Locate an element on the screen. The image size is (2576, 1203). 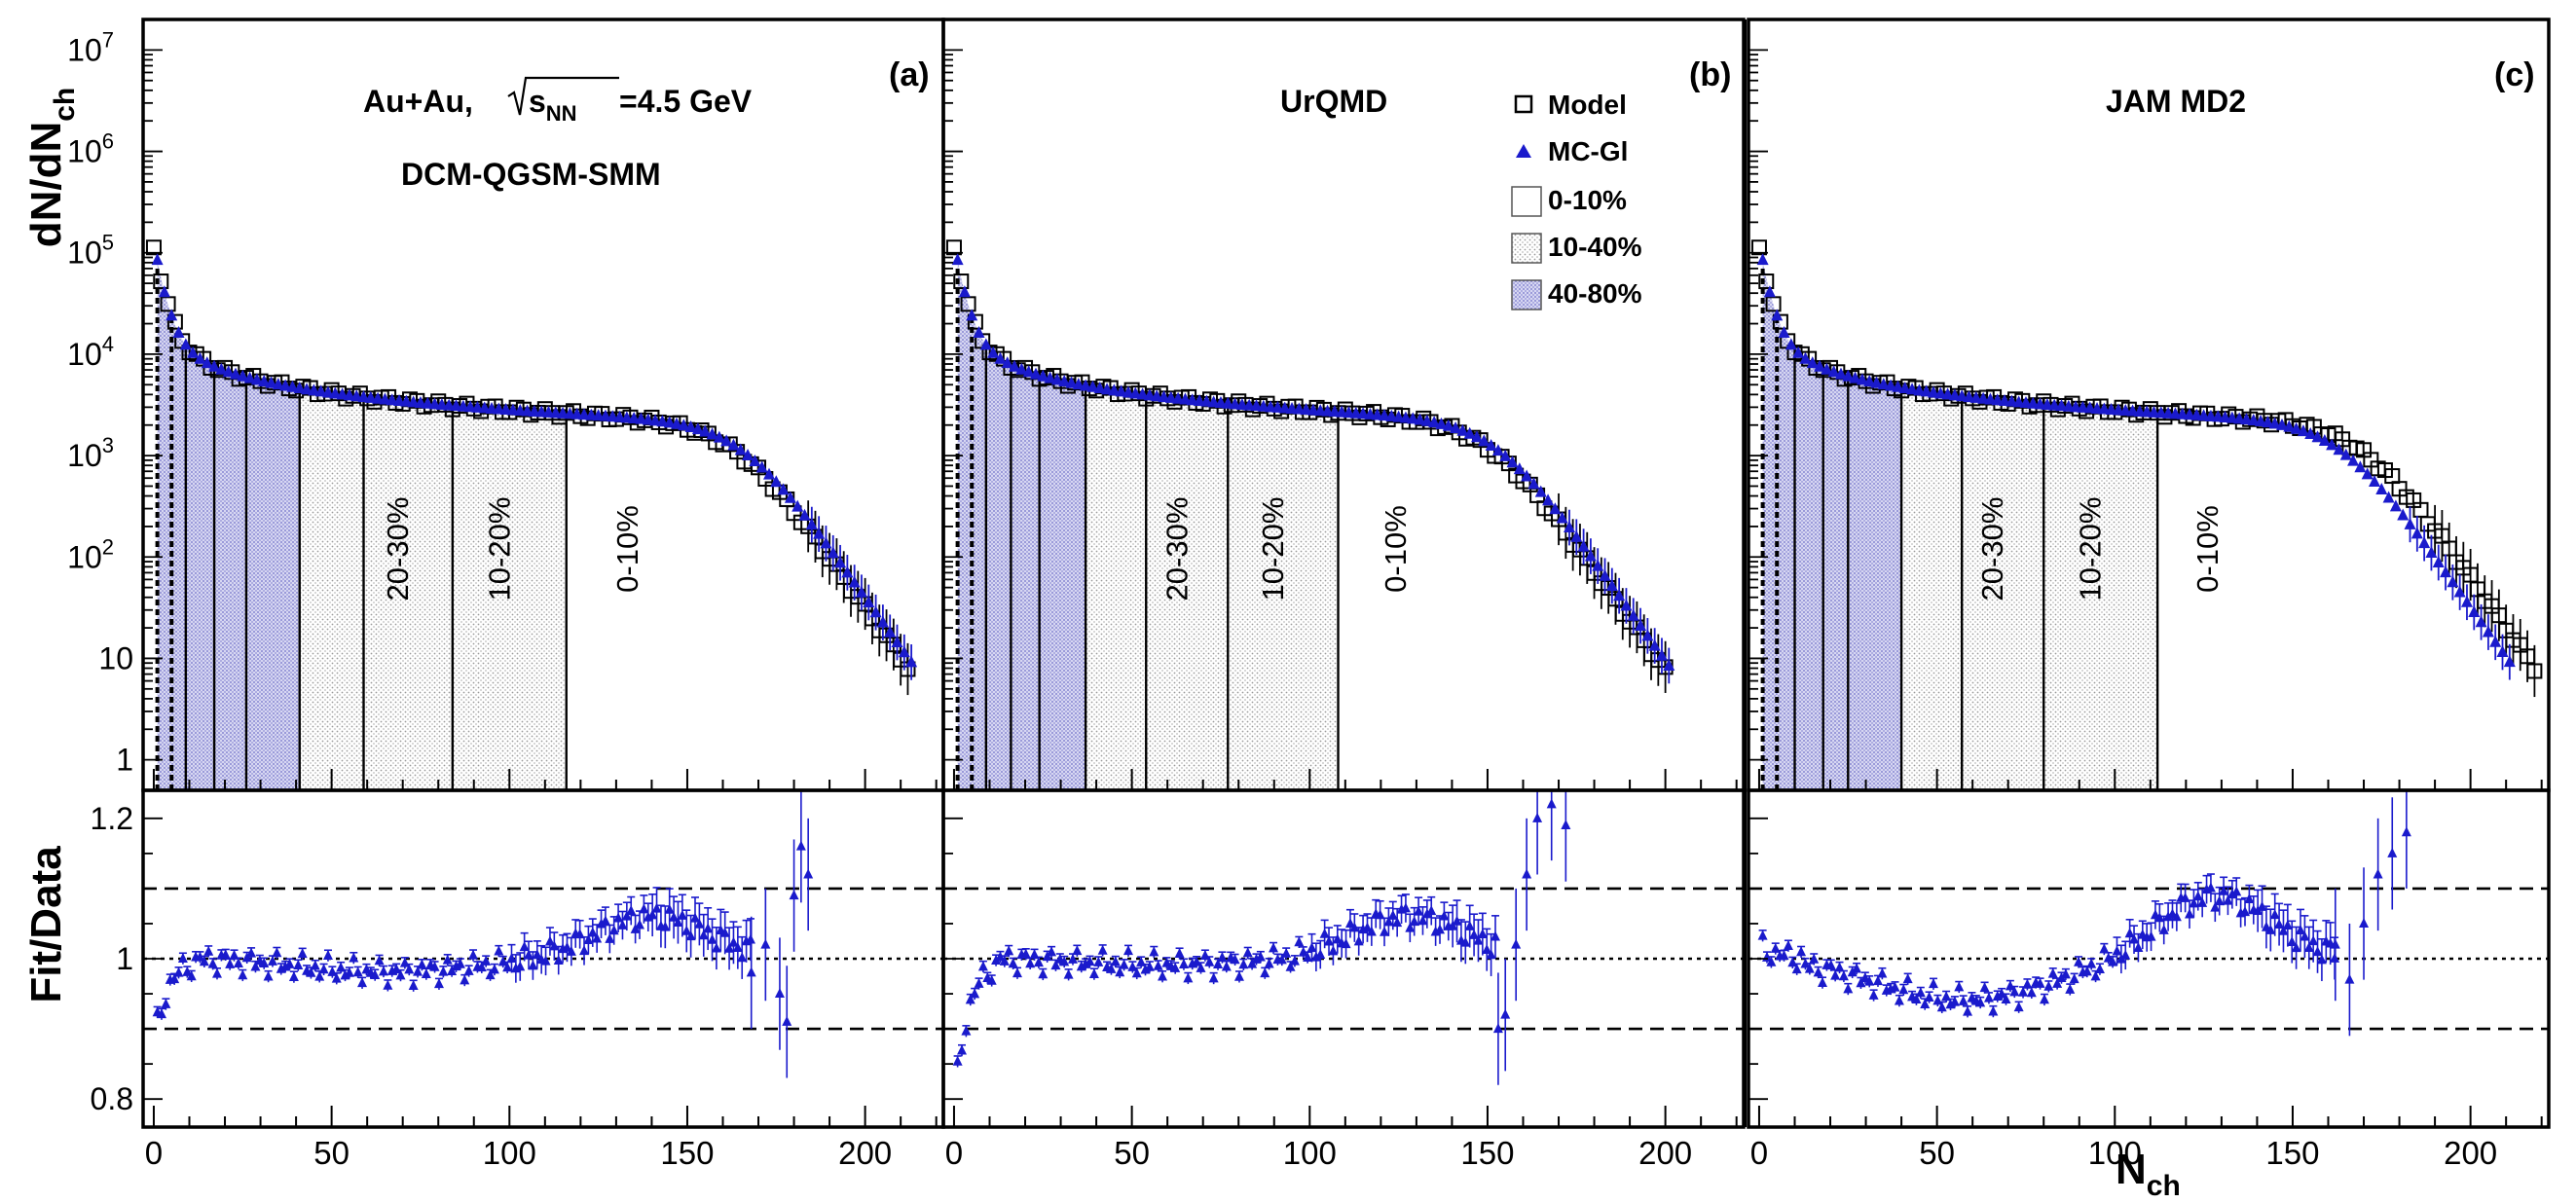
generator-label-b: UrQMD is located at coordinates (1333, 101).